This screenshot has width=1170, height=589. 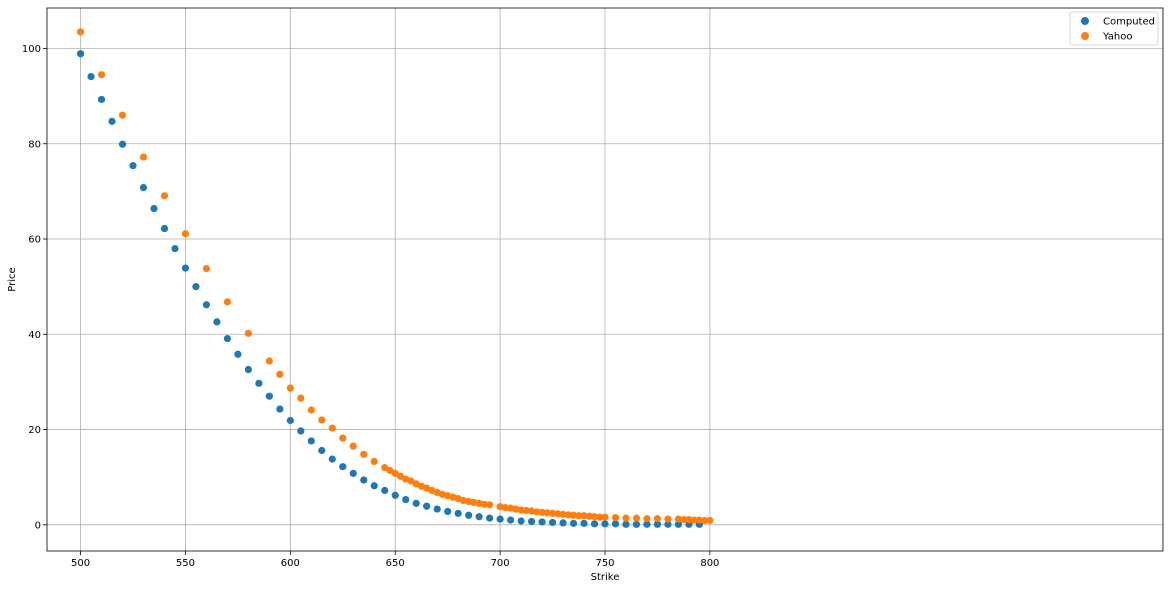 What do you see at coordinates (1129, 22) in the screenshot?
I see `legend-label-computed: Computed` at bounding box center [1129, 22].